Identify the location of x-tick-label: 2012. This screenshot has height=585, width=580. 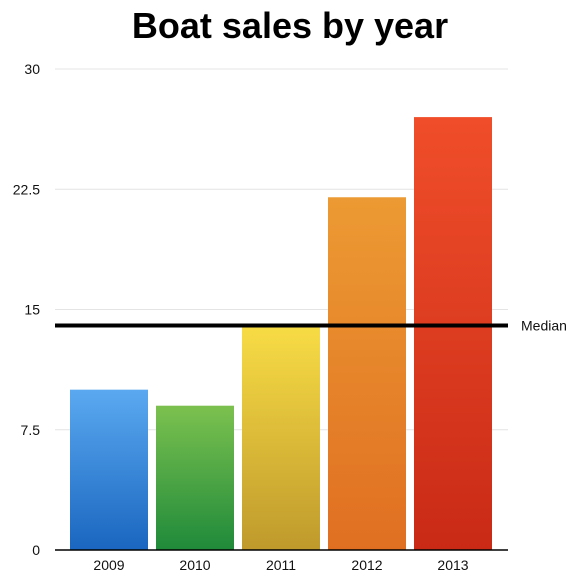
(366, 565).